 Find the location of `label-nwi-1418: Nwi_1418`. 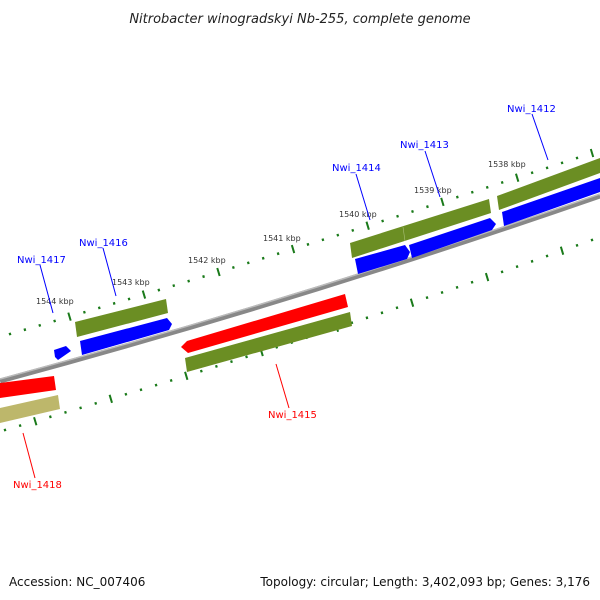

label-nwi-1418: Nwi_1418 is located at coordinates (37, 485).